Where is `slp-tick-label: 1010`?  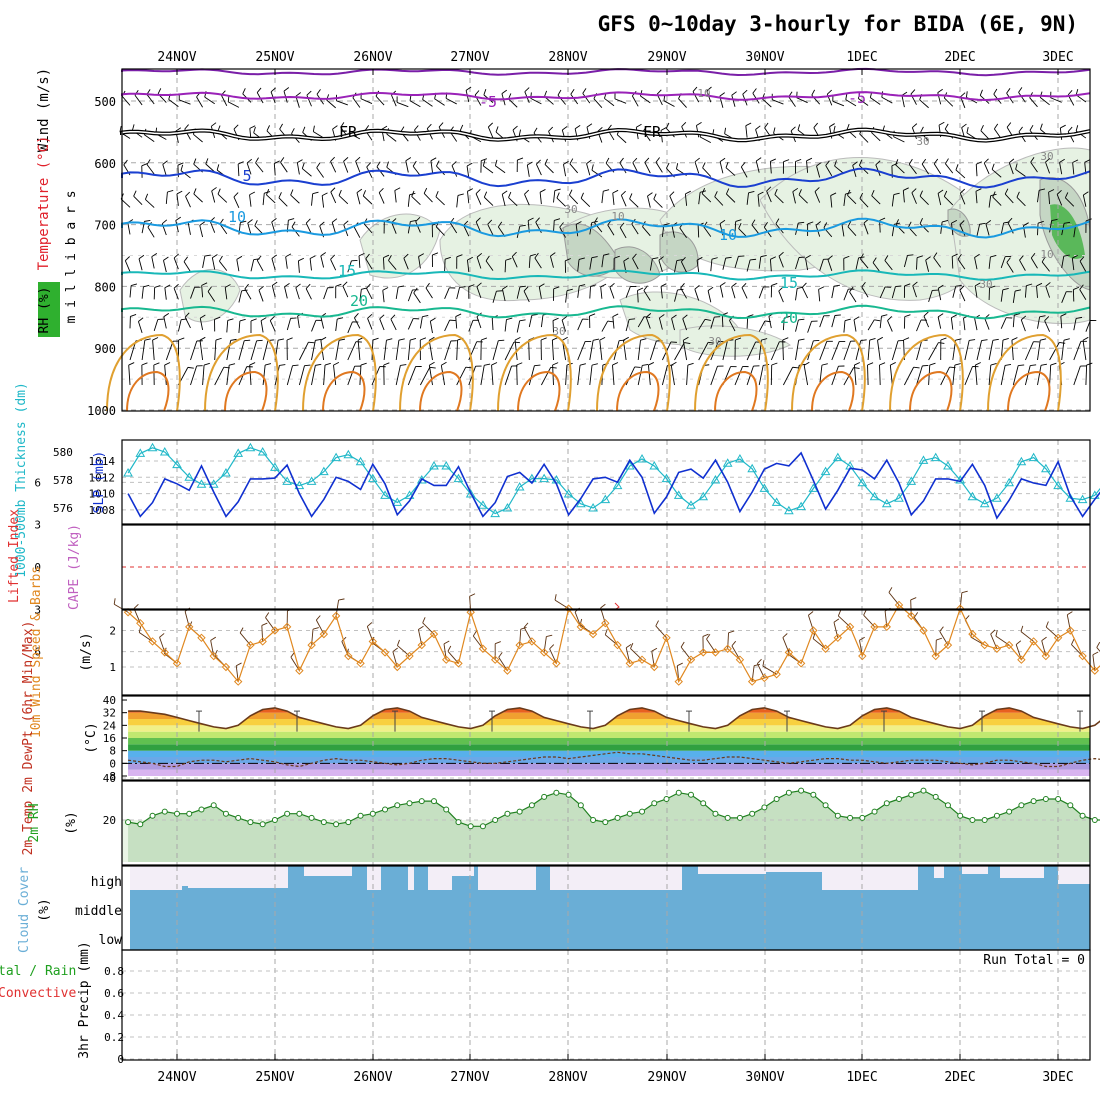 slp-tick-label: 1010 is located at coordinates (102, 494).